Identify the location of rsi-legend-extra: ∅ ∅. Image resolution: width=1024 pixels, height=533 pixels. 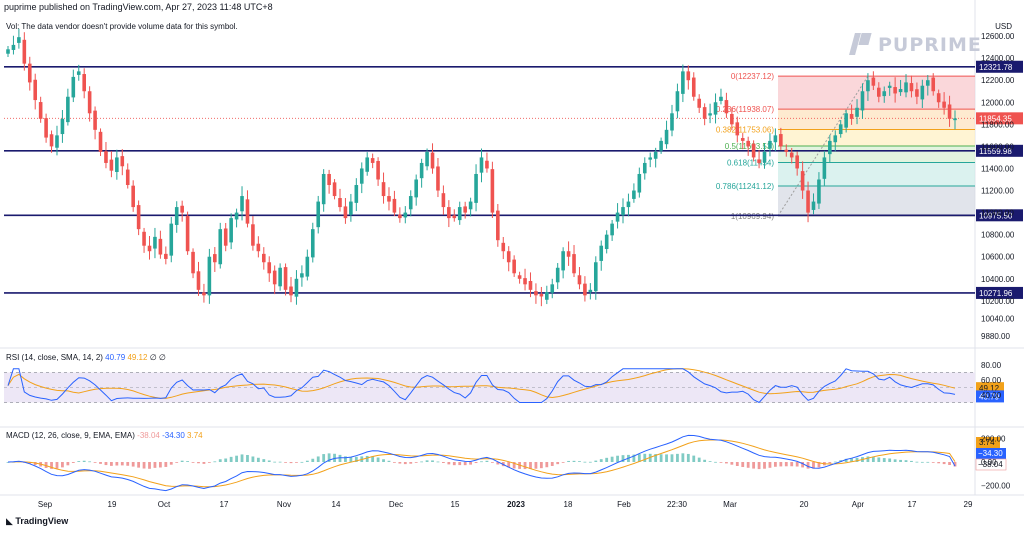
(157, 357).